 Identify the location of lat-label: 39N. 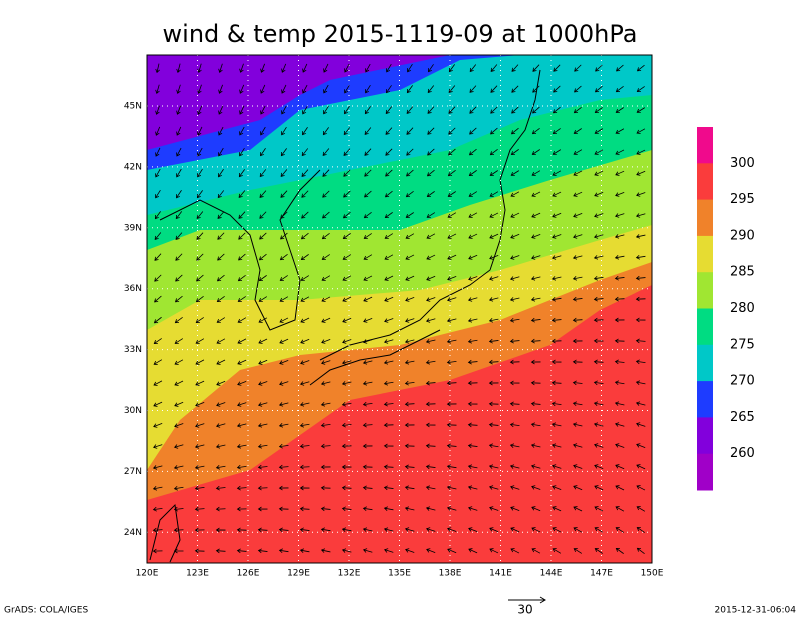
(133, 228).